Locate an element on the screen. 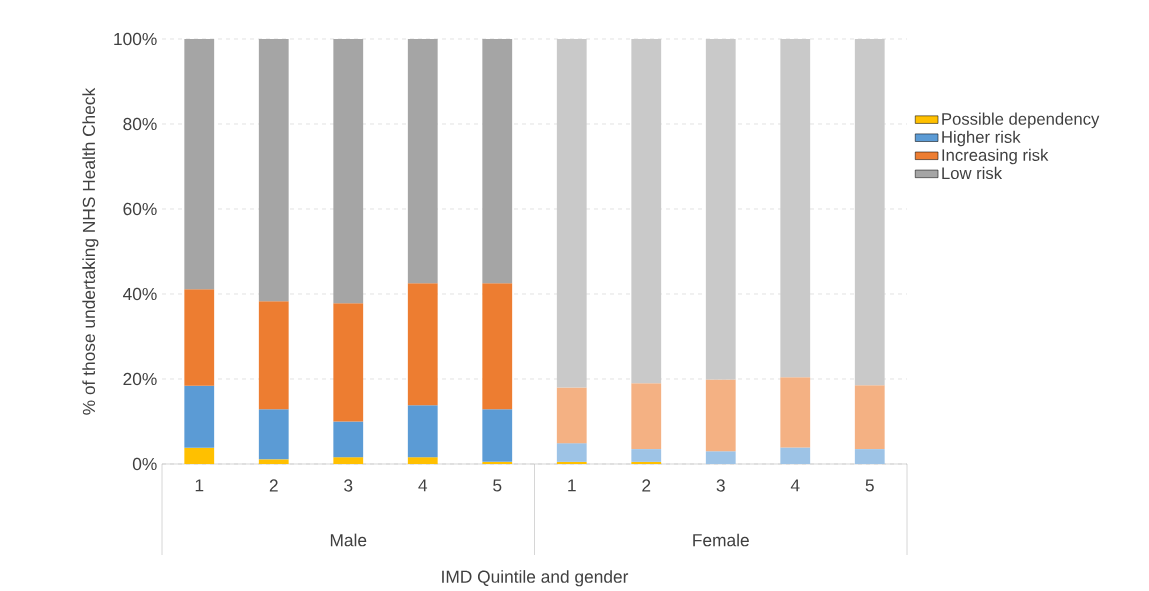 The width and height of the screenshot is (1149, 591). y-tick-label: 80% is located at coordinates (140, 124).